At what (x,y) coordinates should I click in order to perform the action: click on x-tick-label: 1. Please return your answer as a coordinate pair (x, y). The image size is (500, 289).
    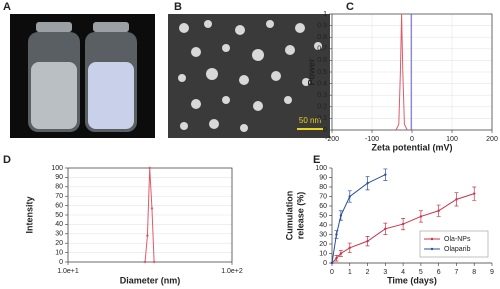
    Looking at the image, I should click on (350, 272).